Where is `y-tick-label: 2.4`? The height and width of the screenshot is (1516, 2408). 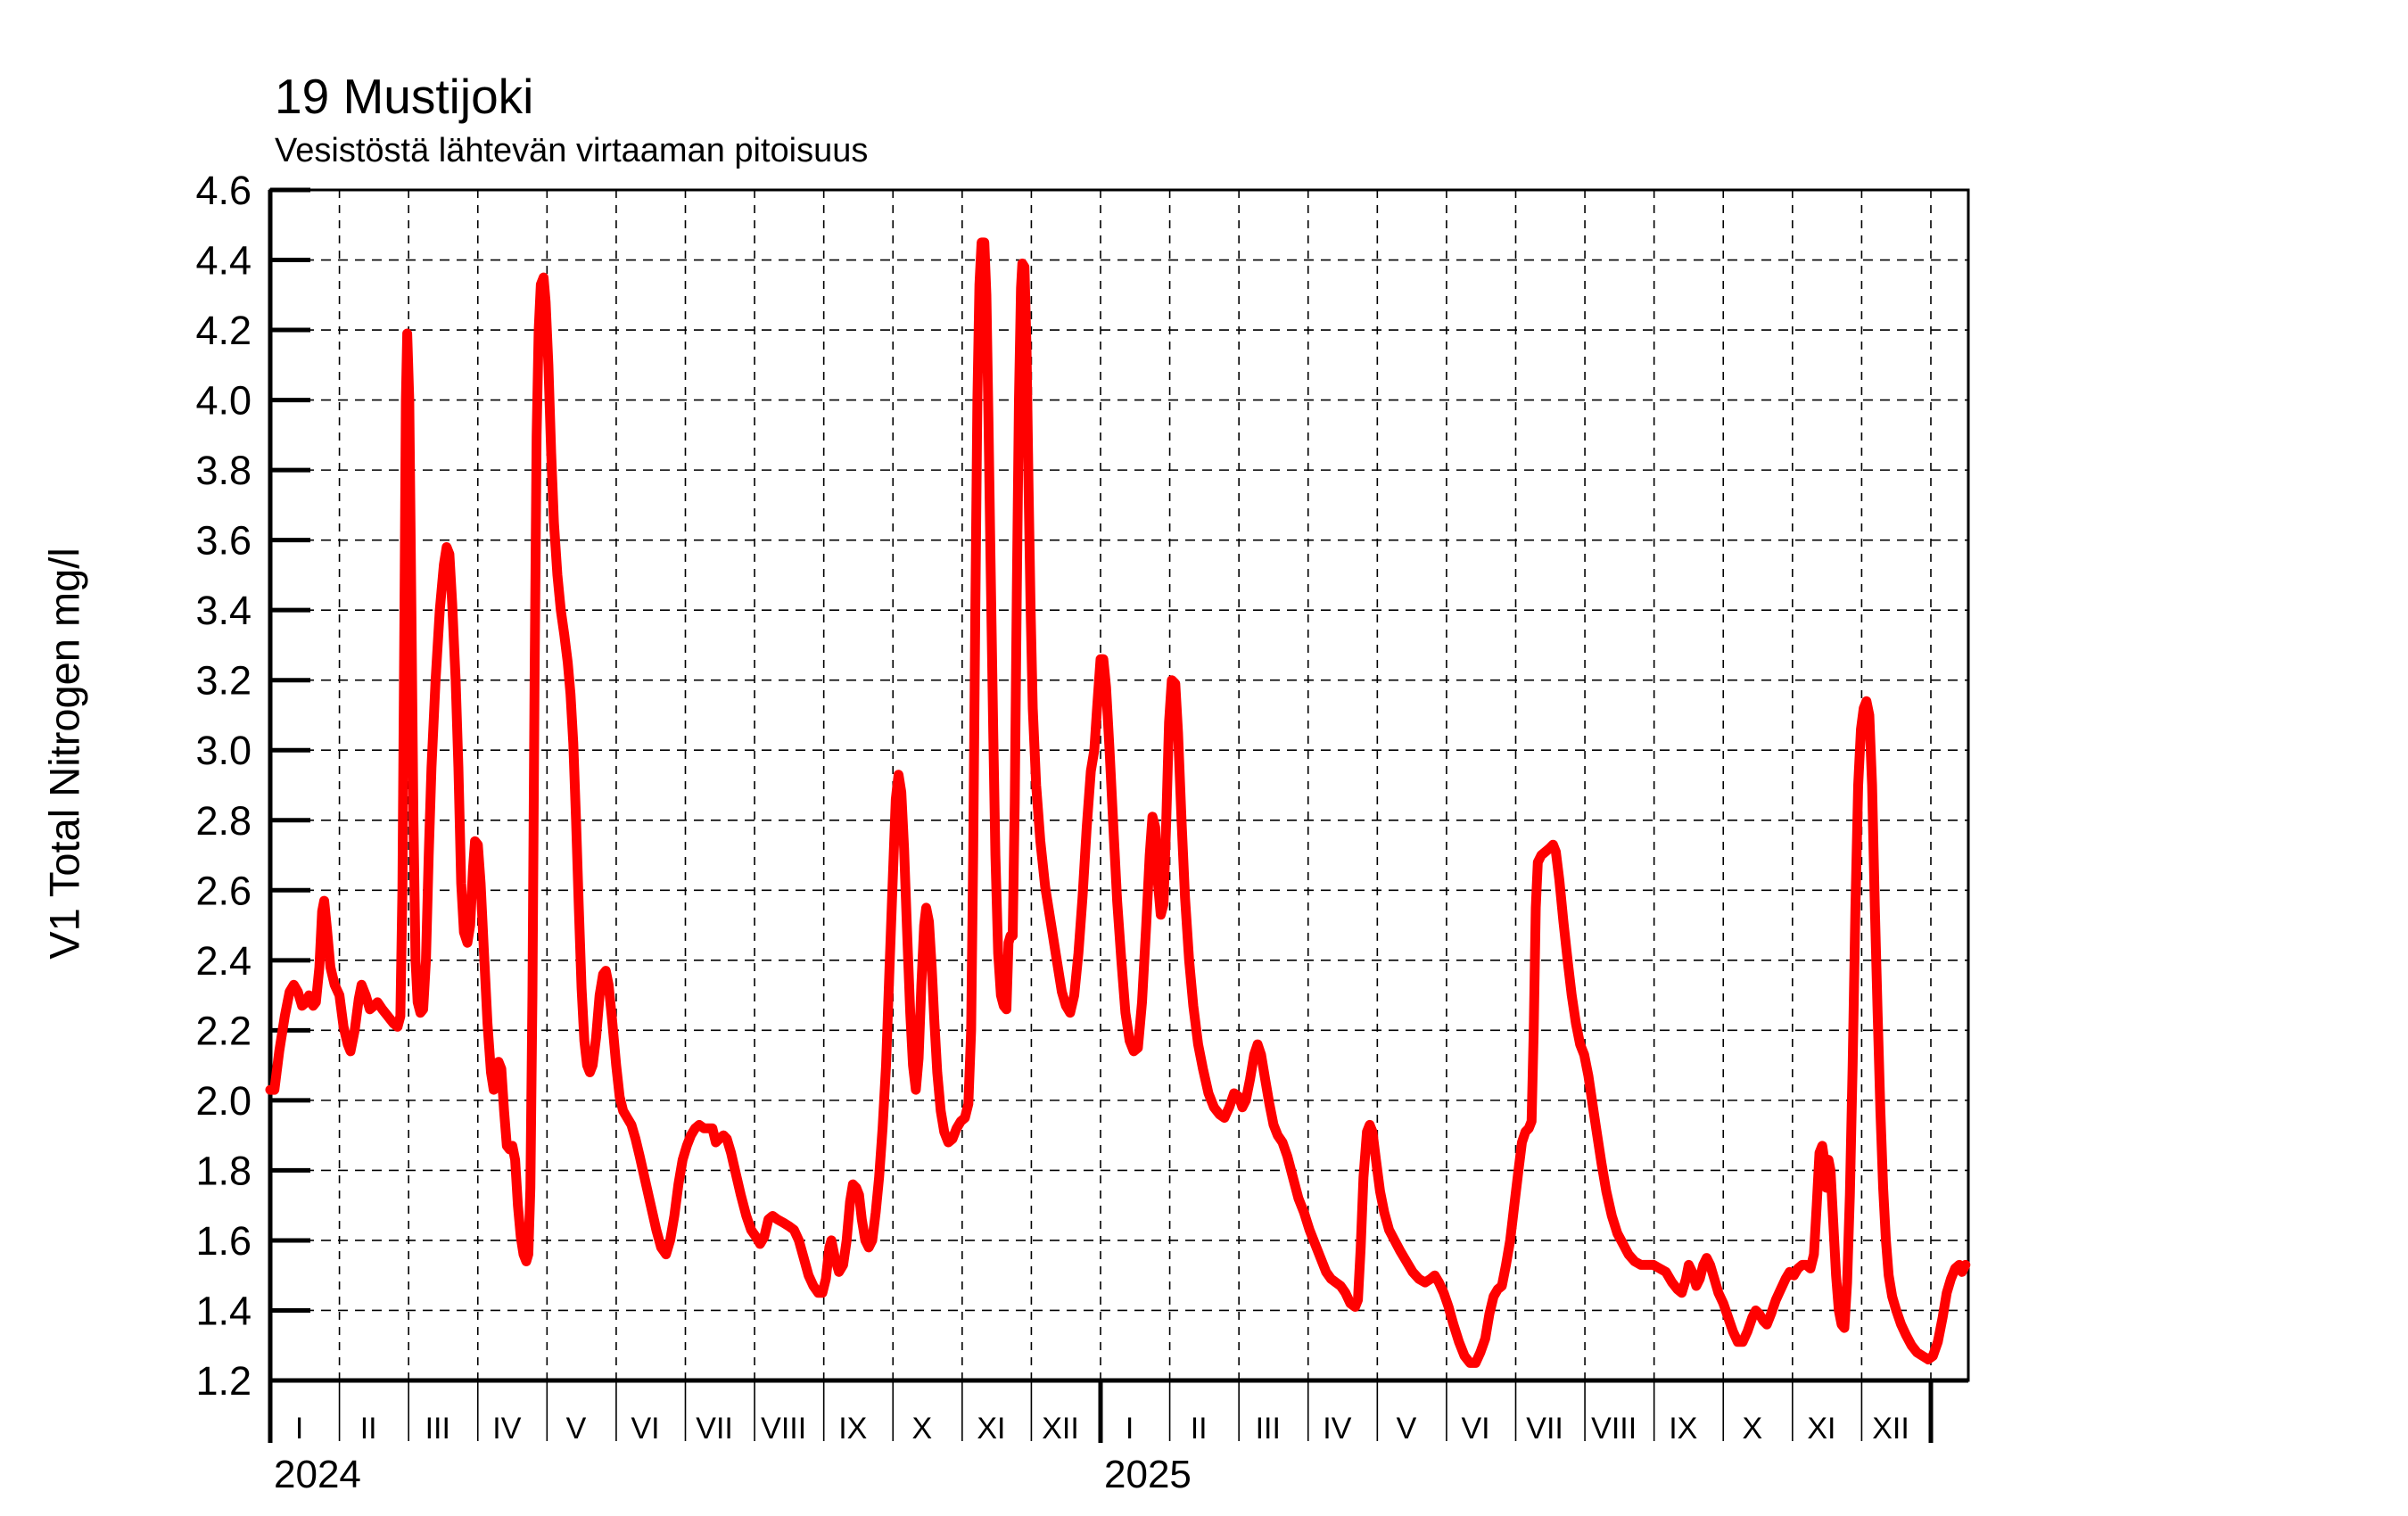 y-tick-label: 2.4 is located at coordinates (224, 961).